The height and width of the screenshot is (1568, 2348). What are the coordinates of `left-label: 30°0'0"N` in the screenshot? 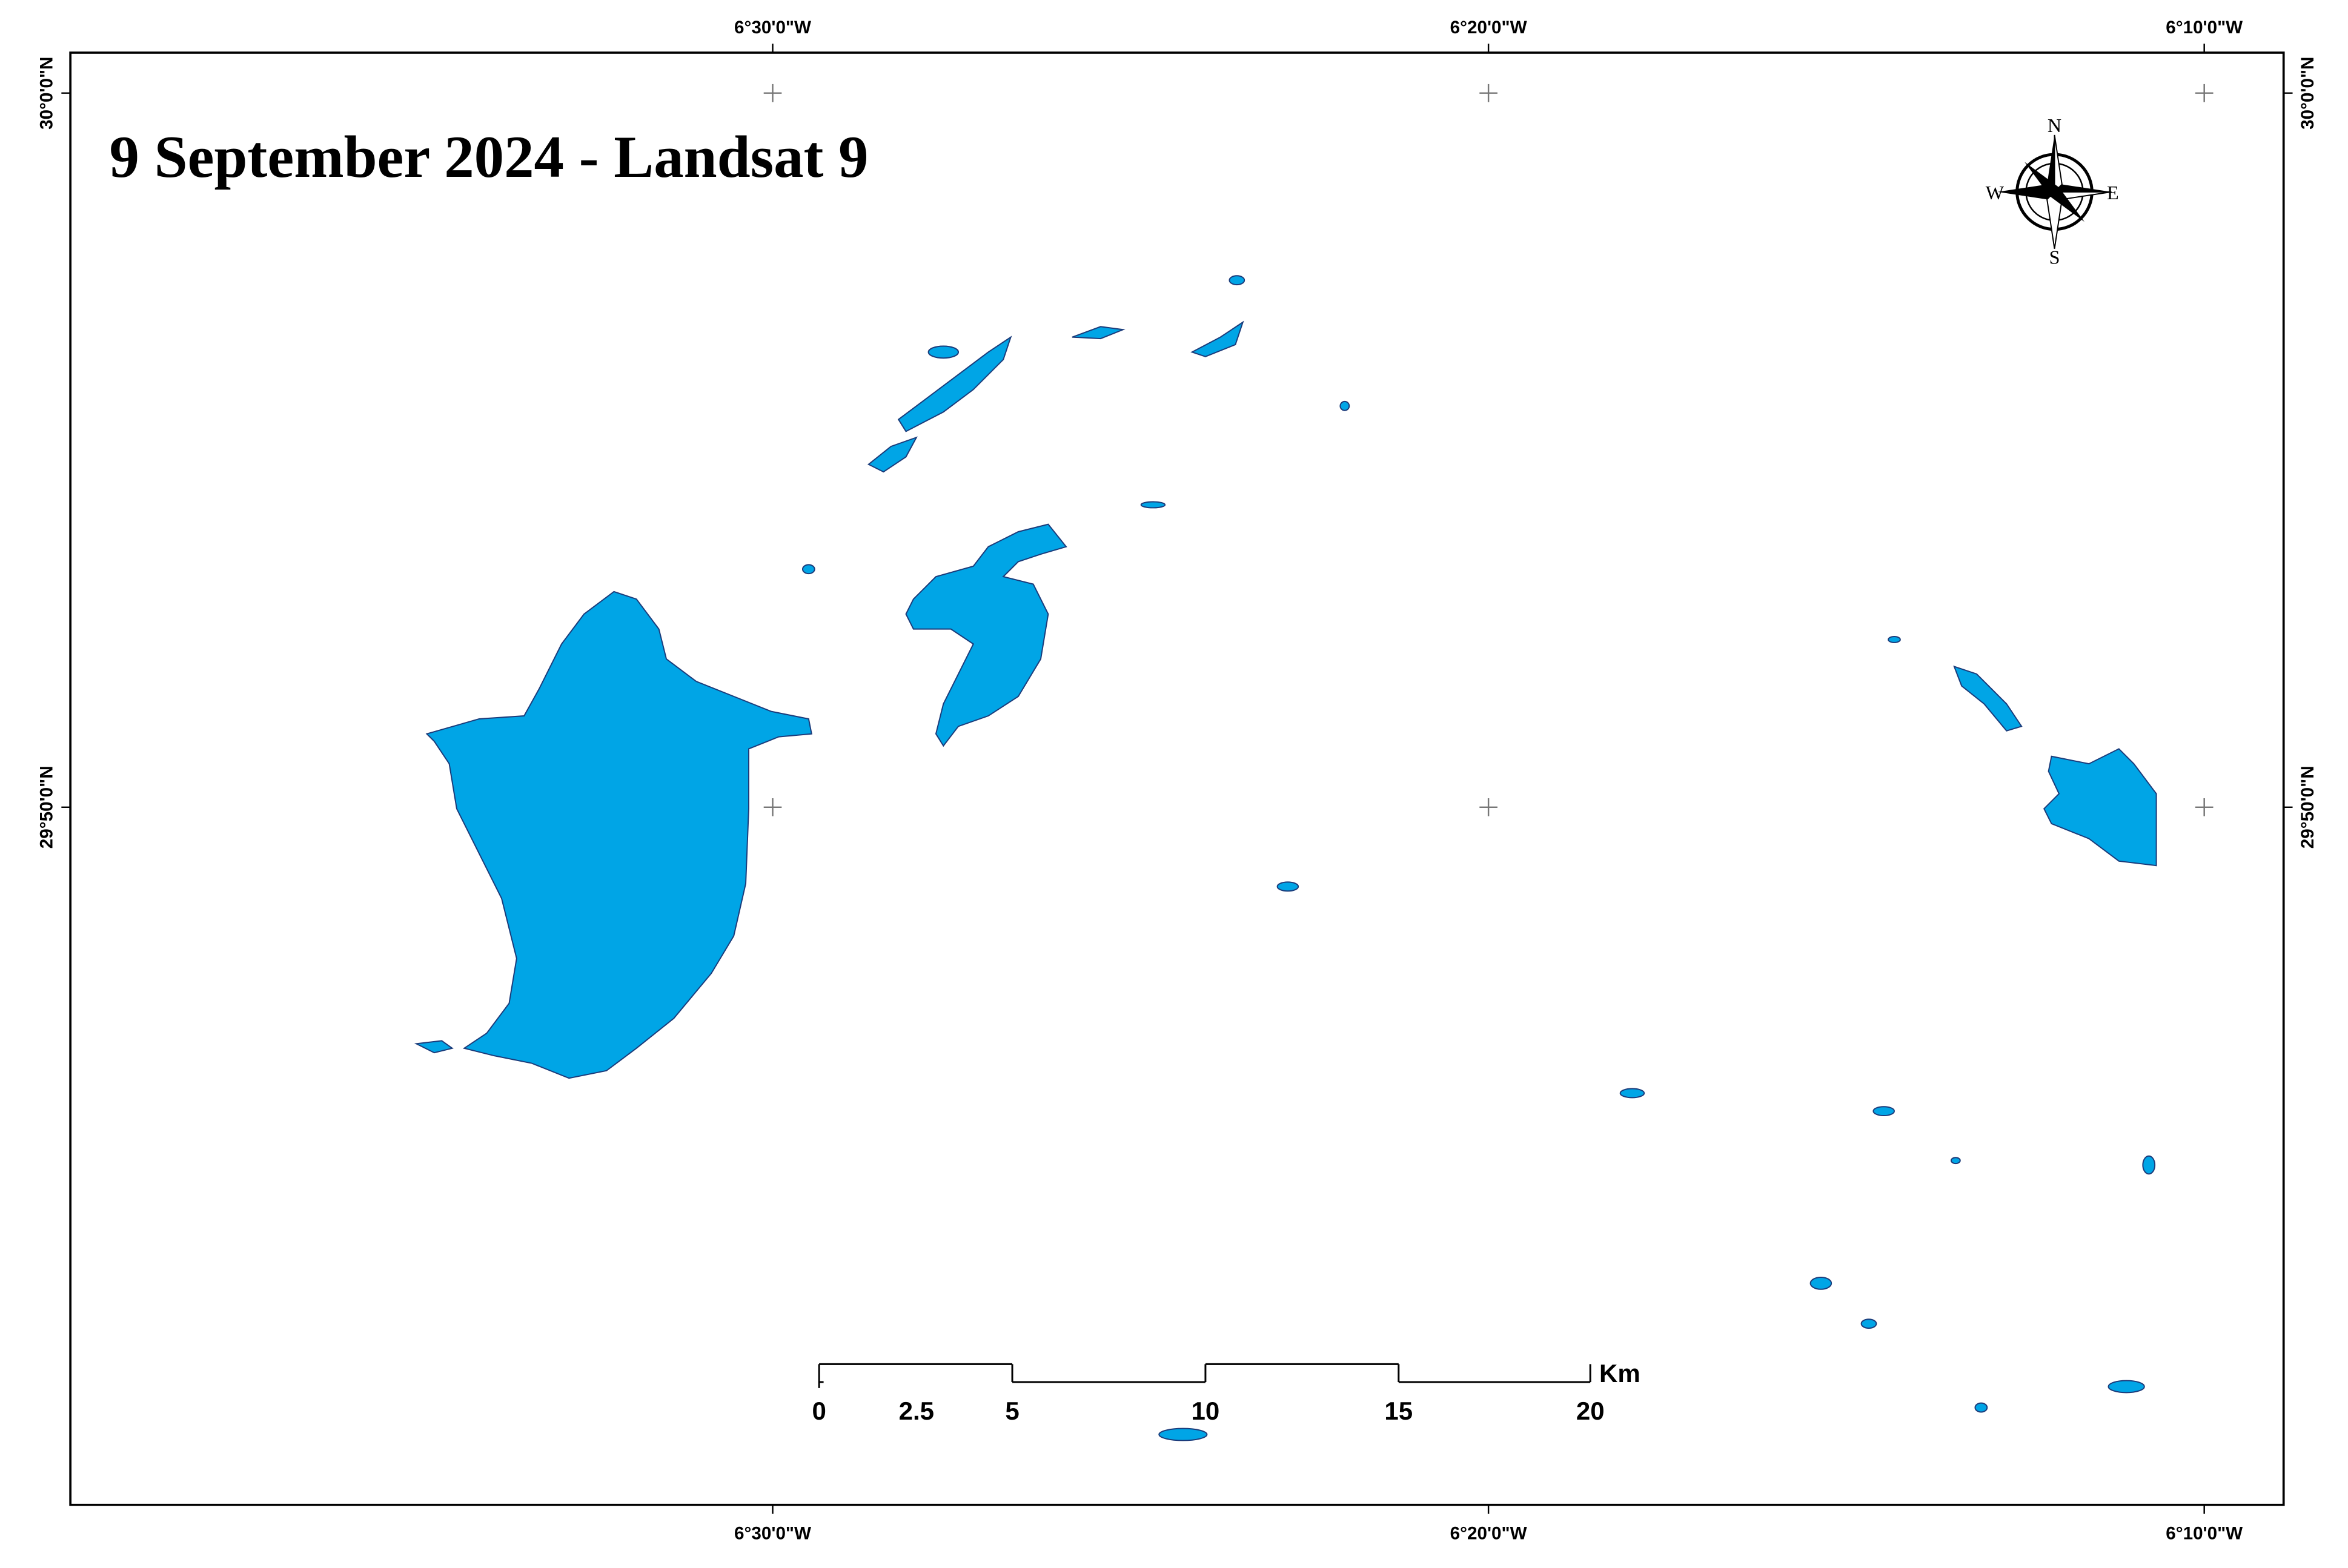 It's located at (47, 93).